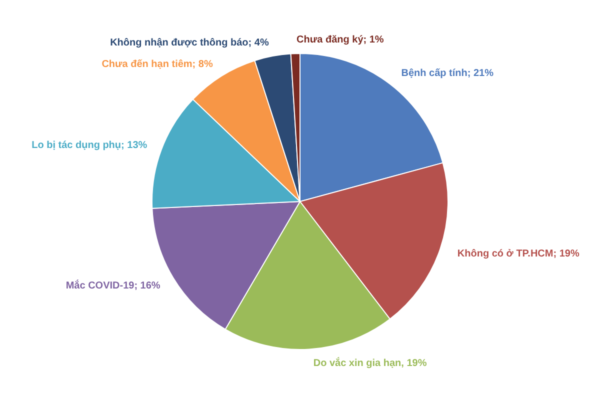  I want to click on data-label: ; 21%, so click(480, 73).